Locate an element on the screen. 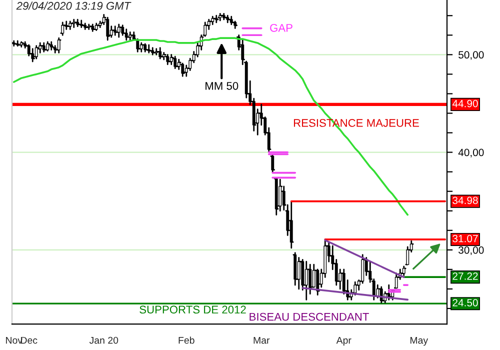  x-tick-label: Feb is located at coordinates (186, 340).